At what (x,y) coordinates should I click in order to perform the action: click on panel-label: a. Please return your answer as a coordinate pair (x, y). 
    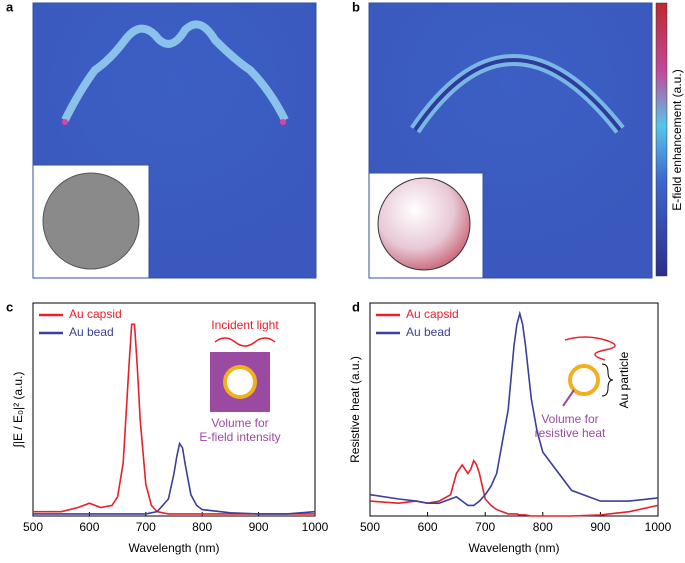
    Looking at the image, I should click on (10, 7).